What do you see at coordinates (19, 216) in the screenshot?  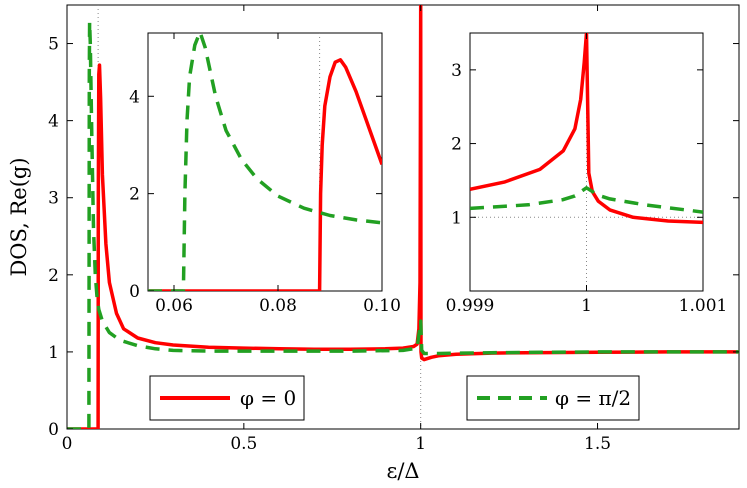 I see `y-axis-label: DOS, Re(g)` at bounding box center [19, 216].